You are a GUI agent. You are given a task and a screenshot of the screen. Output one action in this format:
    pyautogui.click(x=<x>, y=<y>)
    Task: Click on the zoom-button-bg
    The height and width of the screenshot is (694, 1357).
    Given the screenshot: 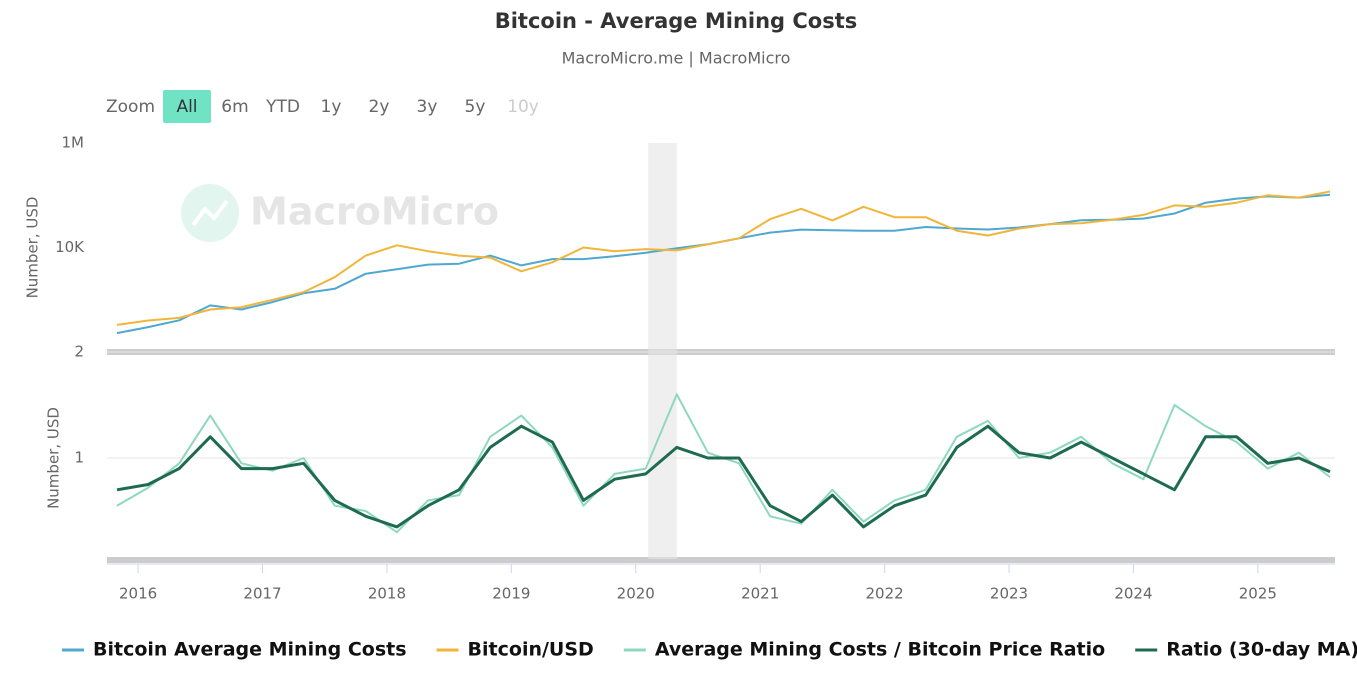 What is the action you would take?
    pyautogui.click(x=187, y=106)
    